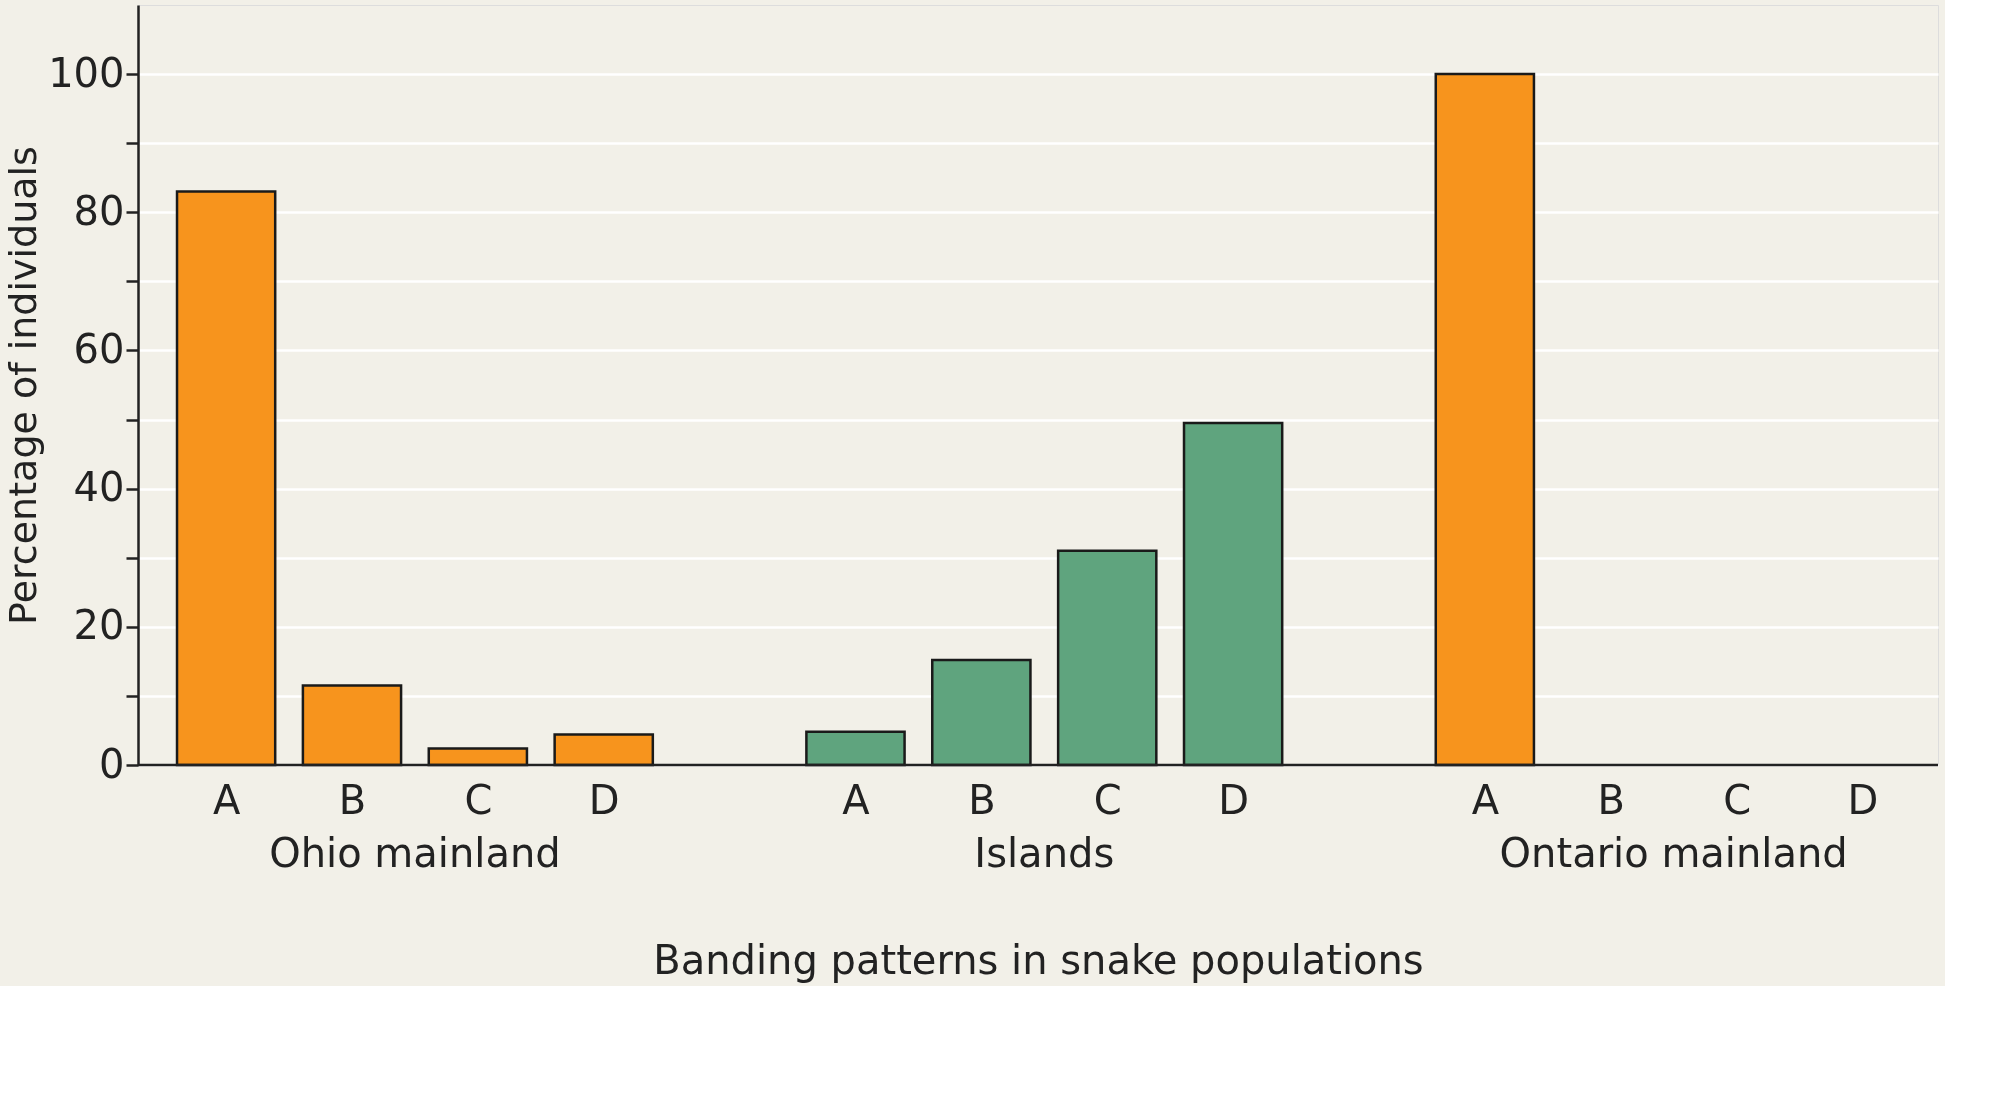 This screenshot has width=1998, height=1109. What do you see at coordinates (415, 853) in the screenshot?
I see `text: Ohio mainland` at bounding box center [415, 853].